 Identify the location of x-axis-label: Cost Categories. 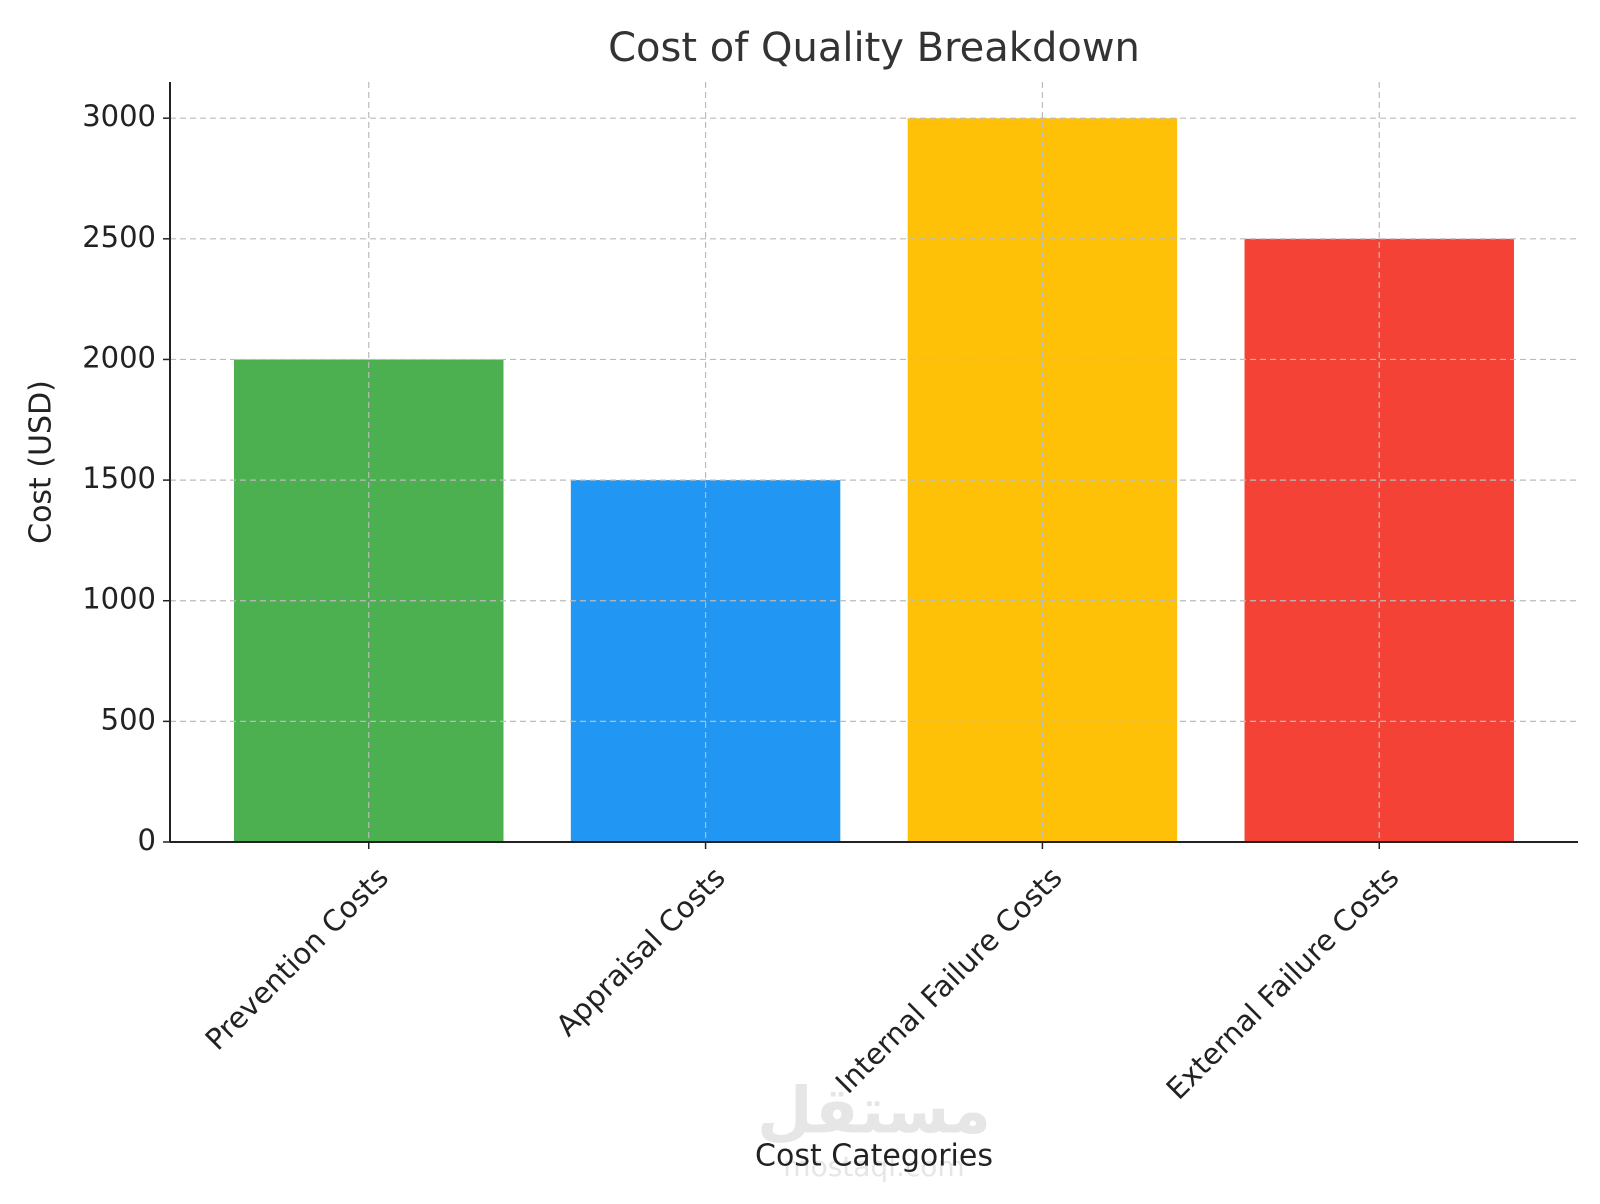
(874, 1156).